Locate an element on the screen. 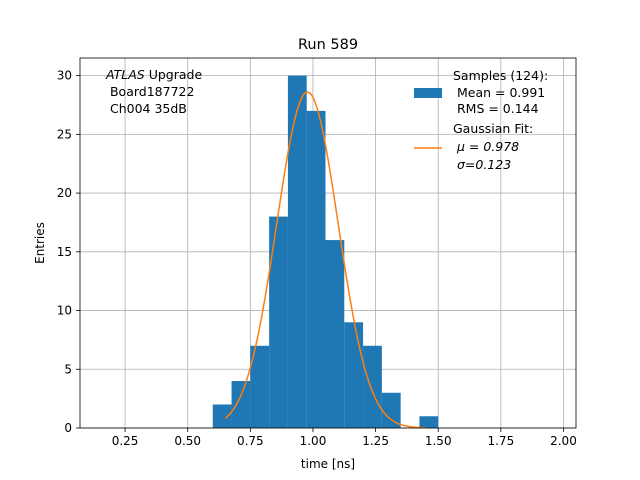 The width and height of the screenshot is (640, 480). y-tick-label: 10 is located at coordinates (64, 311).